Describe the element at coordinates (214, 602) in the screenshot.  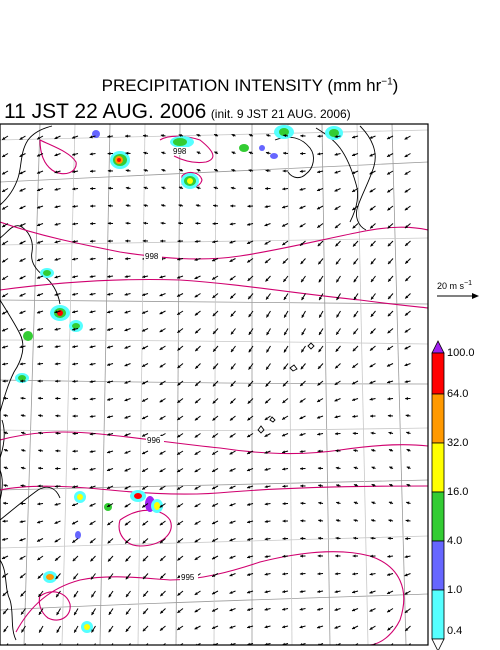
I see `grid-line` at that location.